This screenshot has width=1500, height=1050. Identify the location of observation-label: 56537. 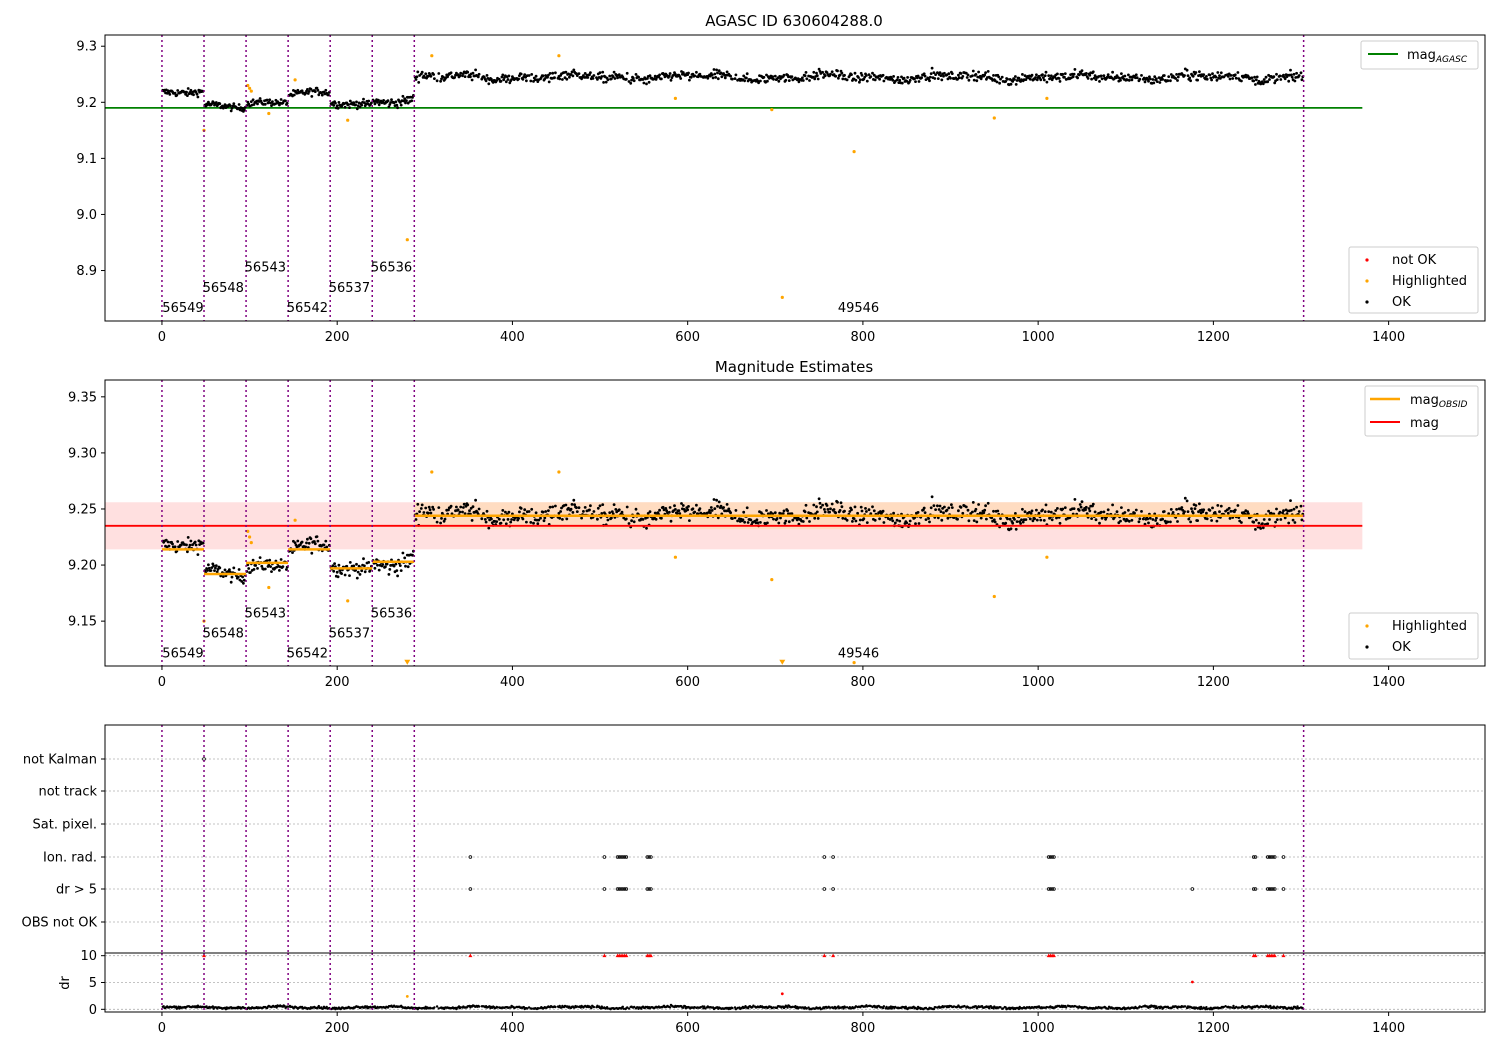
(349, 633).